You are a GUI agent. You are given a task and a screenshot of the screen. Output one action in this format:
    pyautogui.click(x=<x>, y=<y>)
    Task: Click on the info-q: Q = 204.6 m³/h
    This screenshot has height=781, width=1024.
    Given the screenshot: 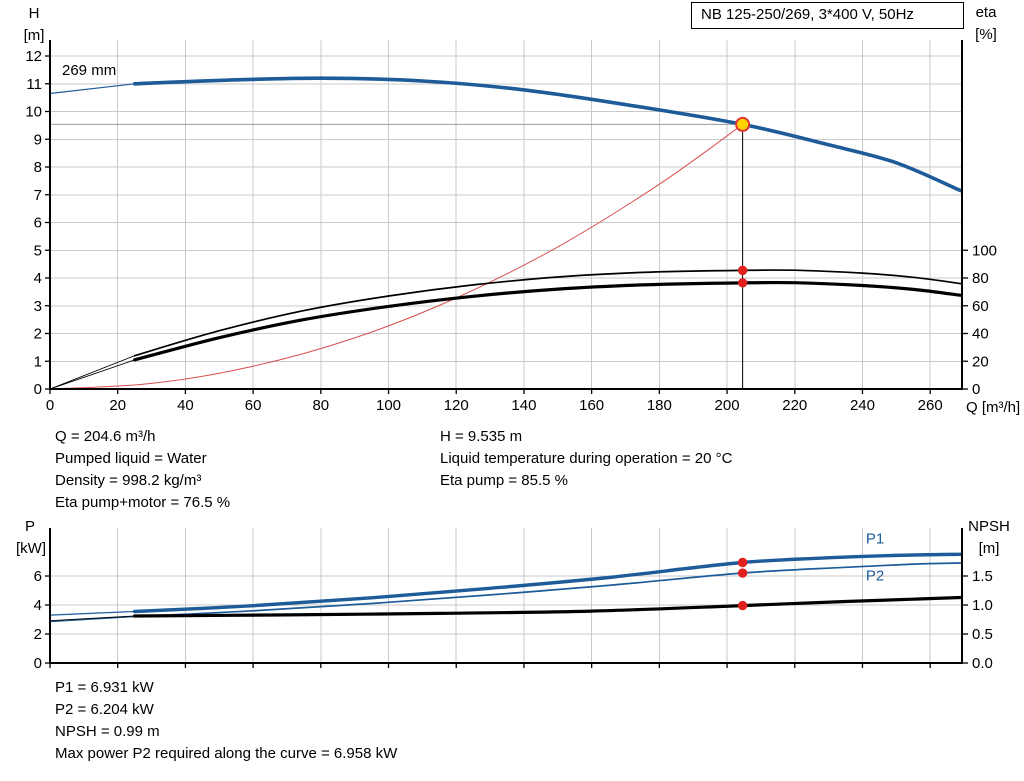 What is the action you would take?
    pyautogui.click(x=105, y=436)
    